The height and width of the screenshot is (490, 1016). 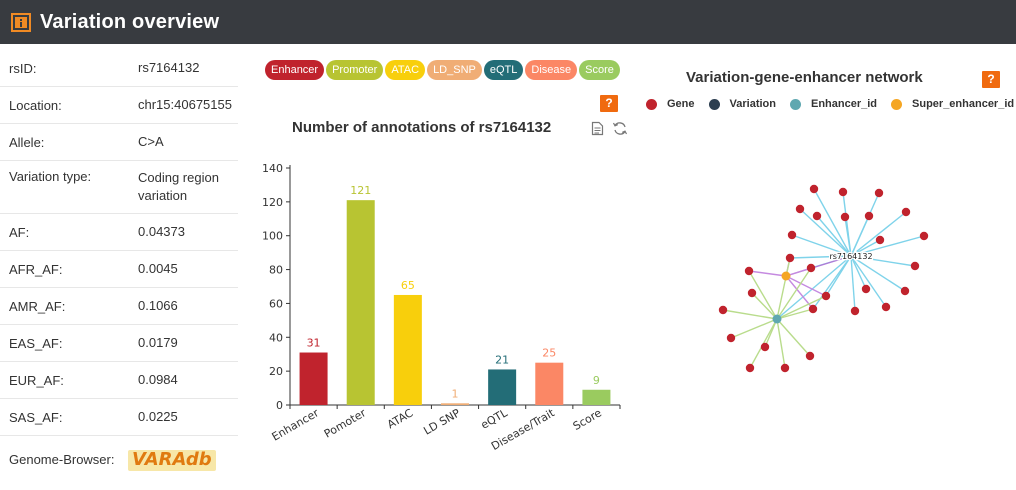 What do you see at coordinates (777, 319) in the screenshot?
I see `enhancer-node` at bounding box center [777, 319].